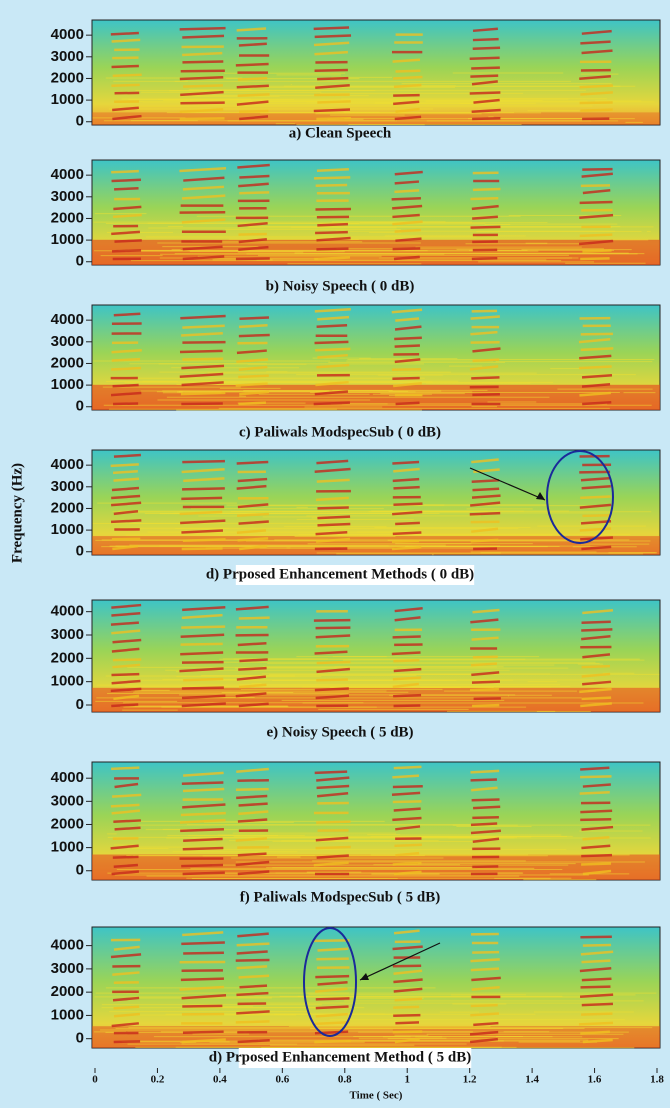  I want to click on y-tick-label: 4000, so click(67, 319).